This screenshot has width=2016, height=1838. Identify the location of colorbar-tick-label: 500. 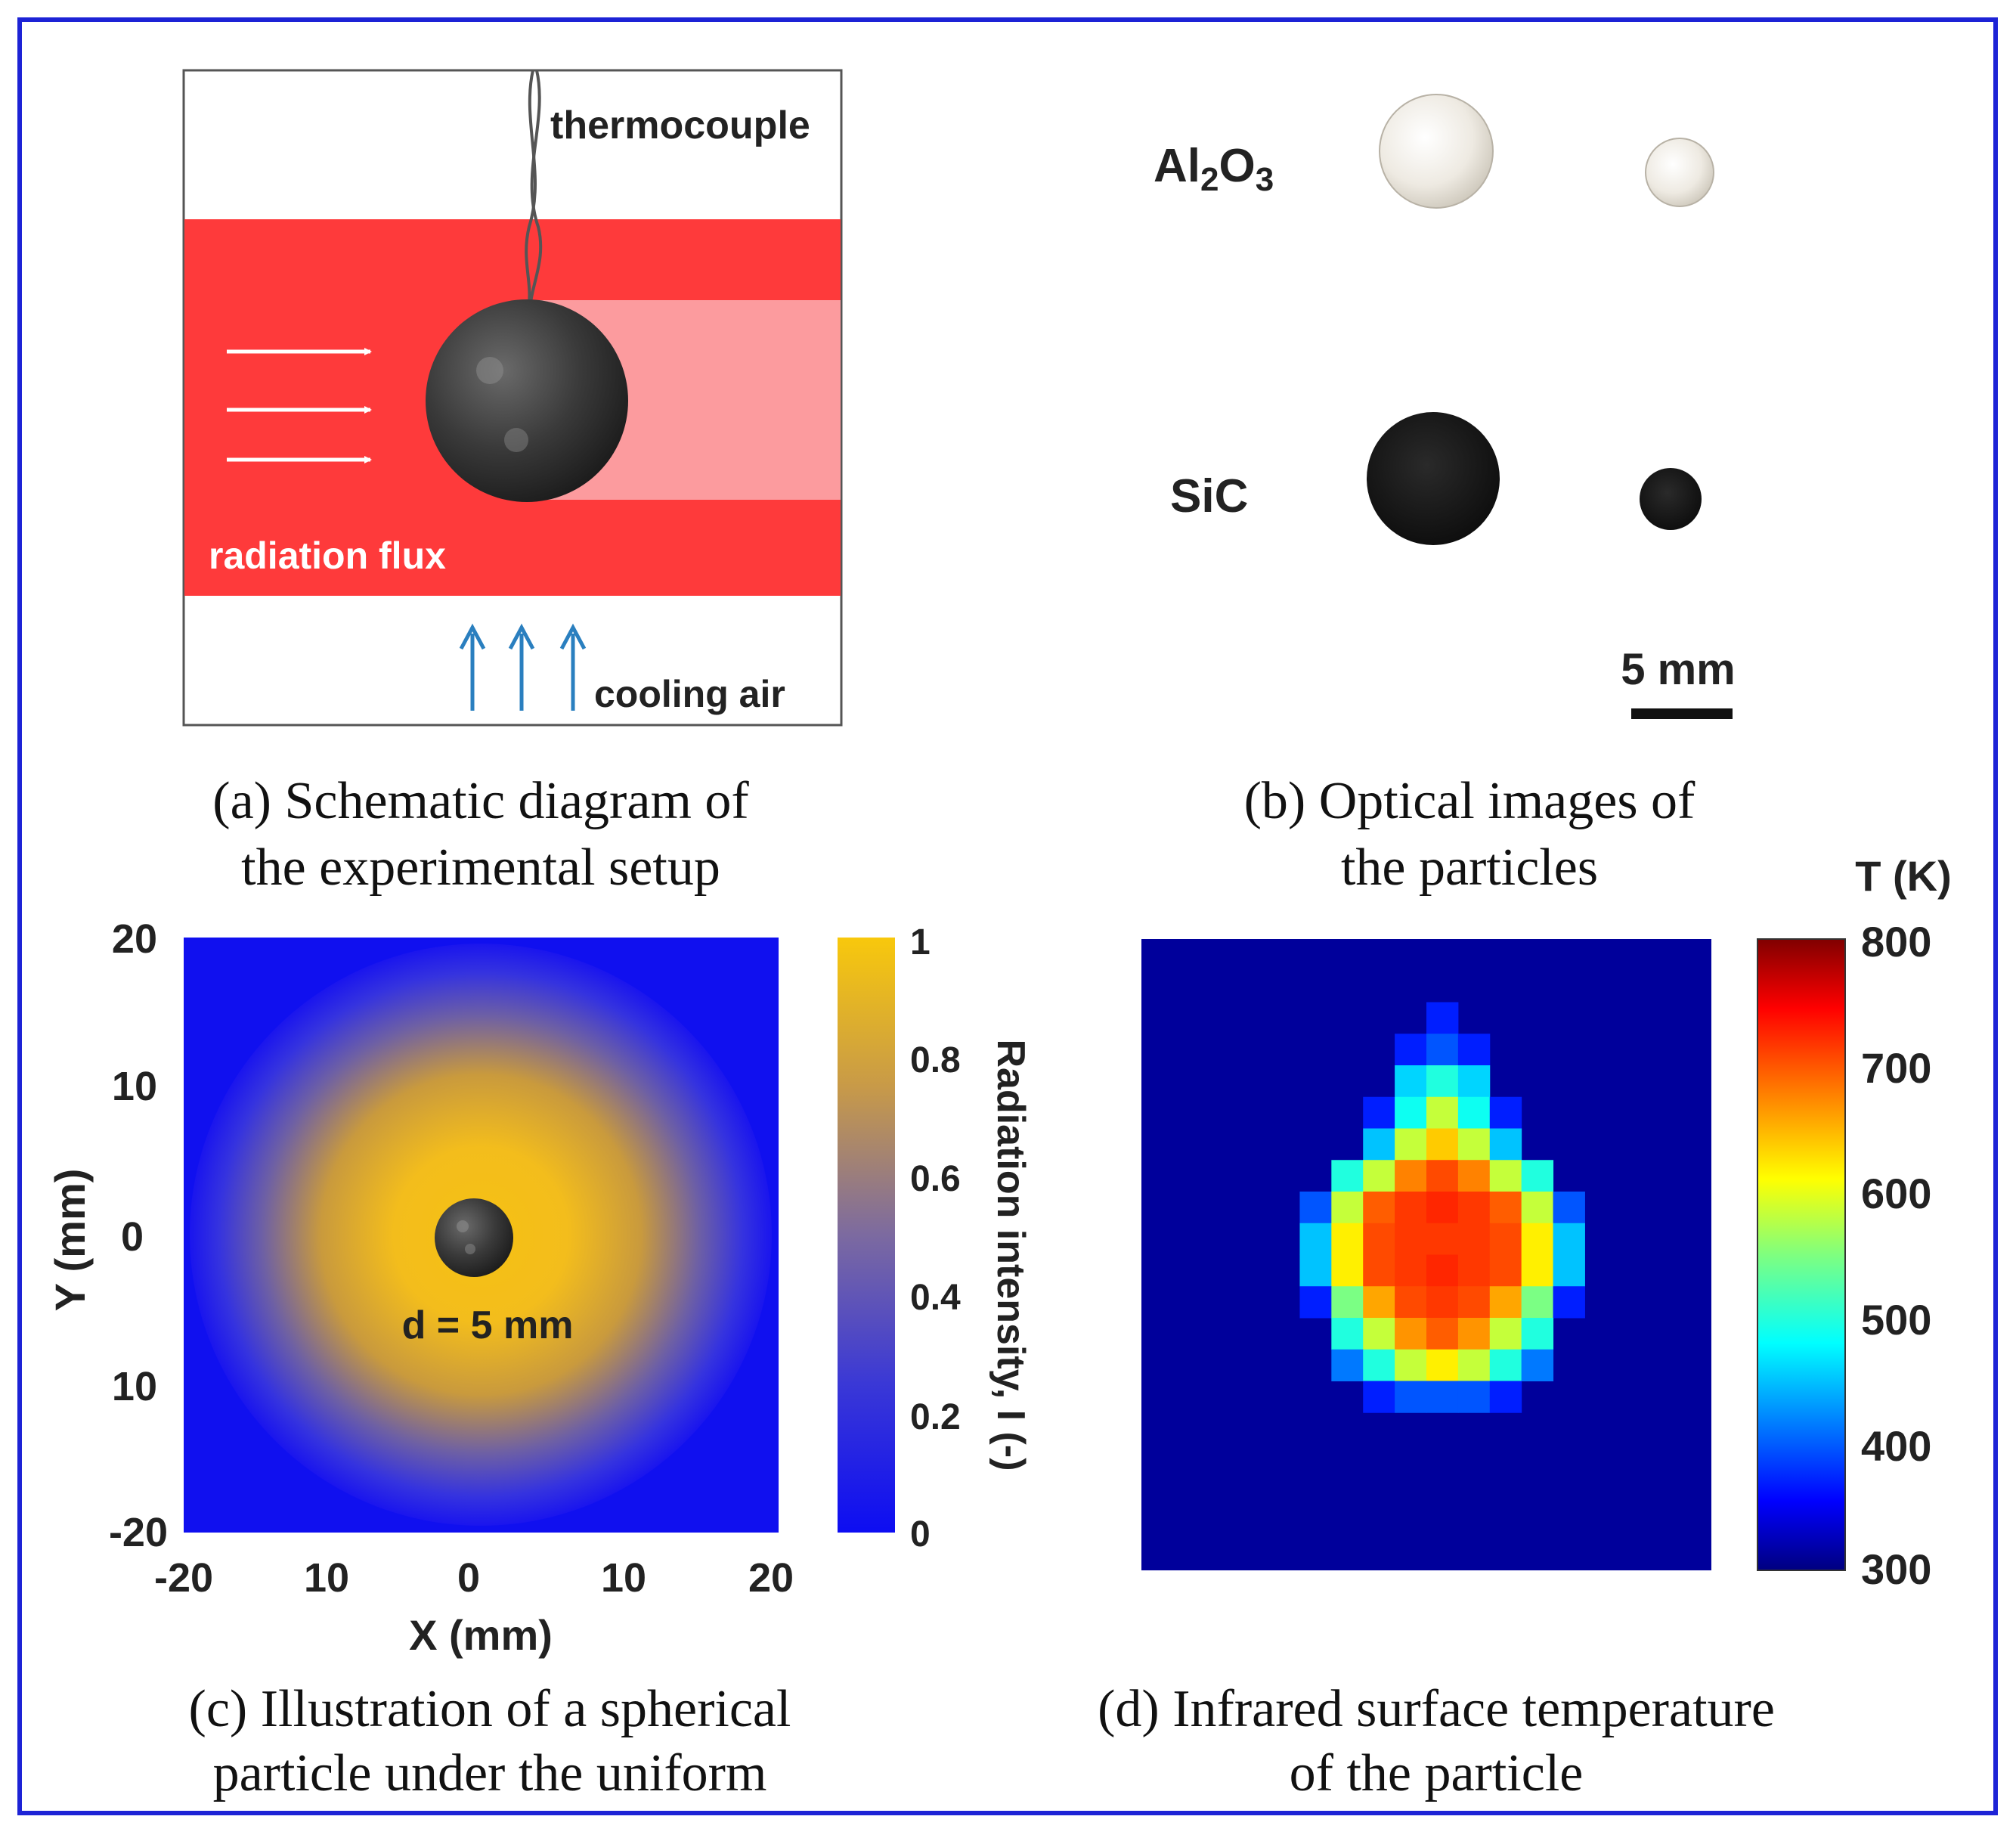
(1896, 1320).